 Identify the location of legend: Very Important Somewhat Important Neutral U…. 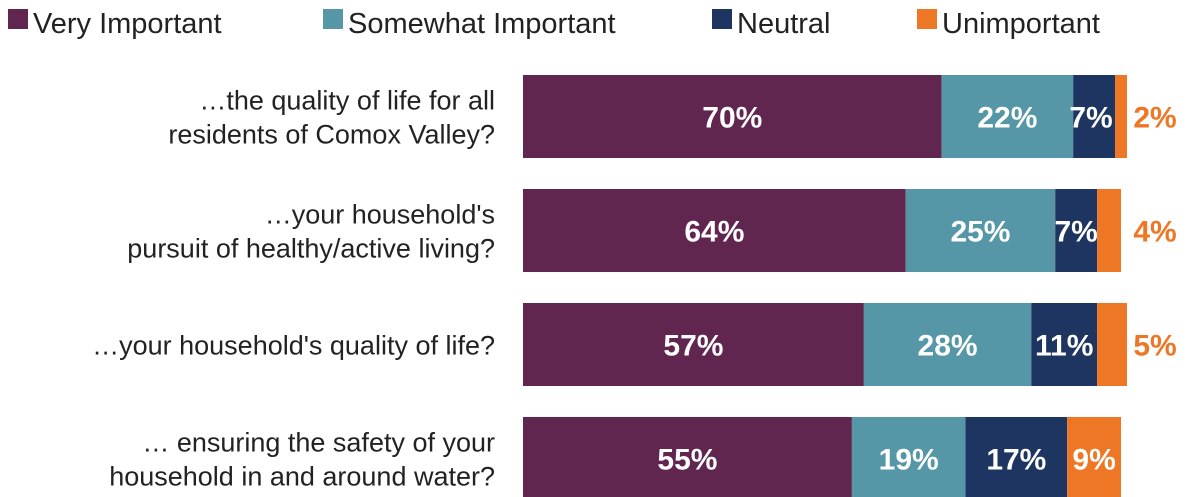
(554, 24).